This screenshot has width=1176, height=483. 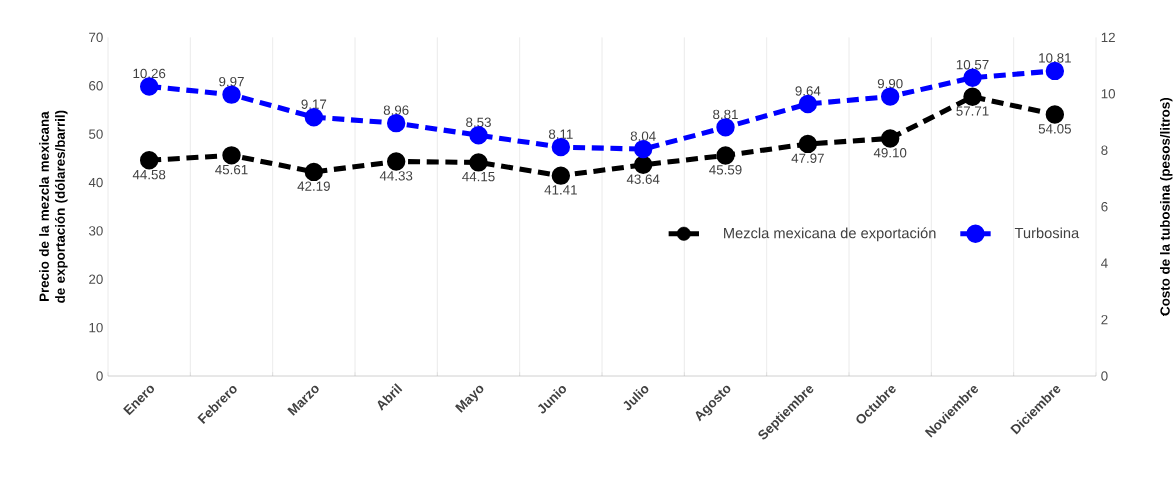 I want to click on data-label: 45.59, so click(x=725, y=170).